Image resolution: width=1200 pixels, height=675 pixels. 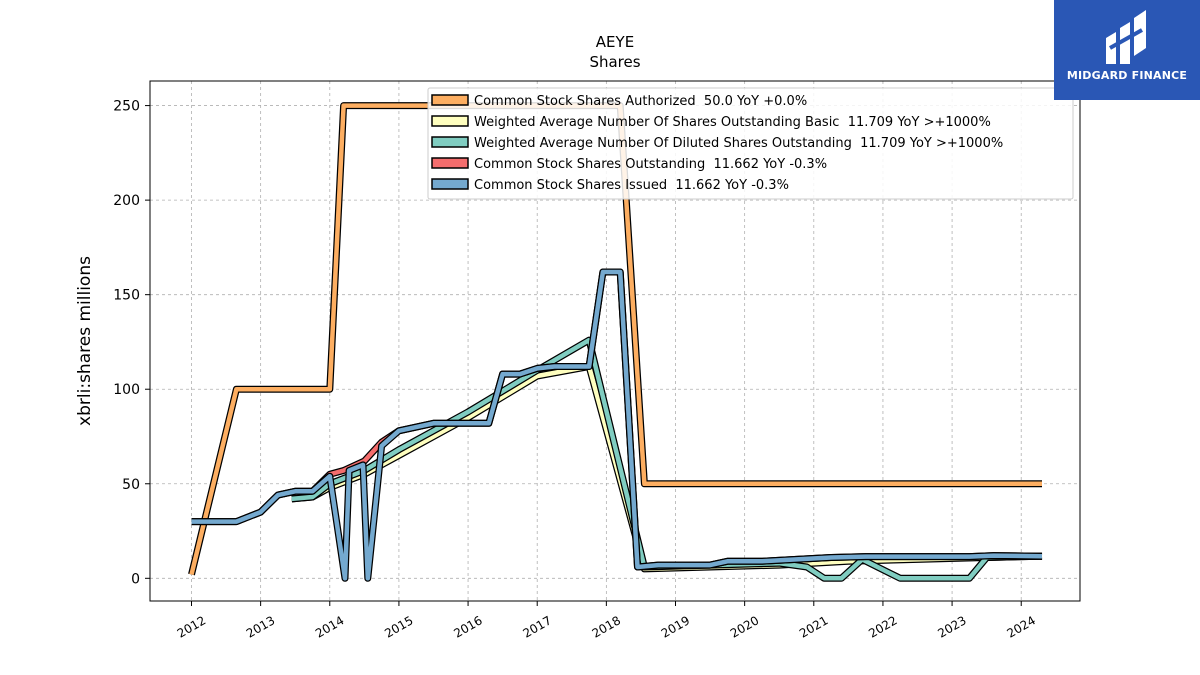 What do you see at coordinates (614, 62) in the screenshot?
I see `chart-subtitle: Shares` at bounding box center [614, 62].